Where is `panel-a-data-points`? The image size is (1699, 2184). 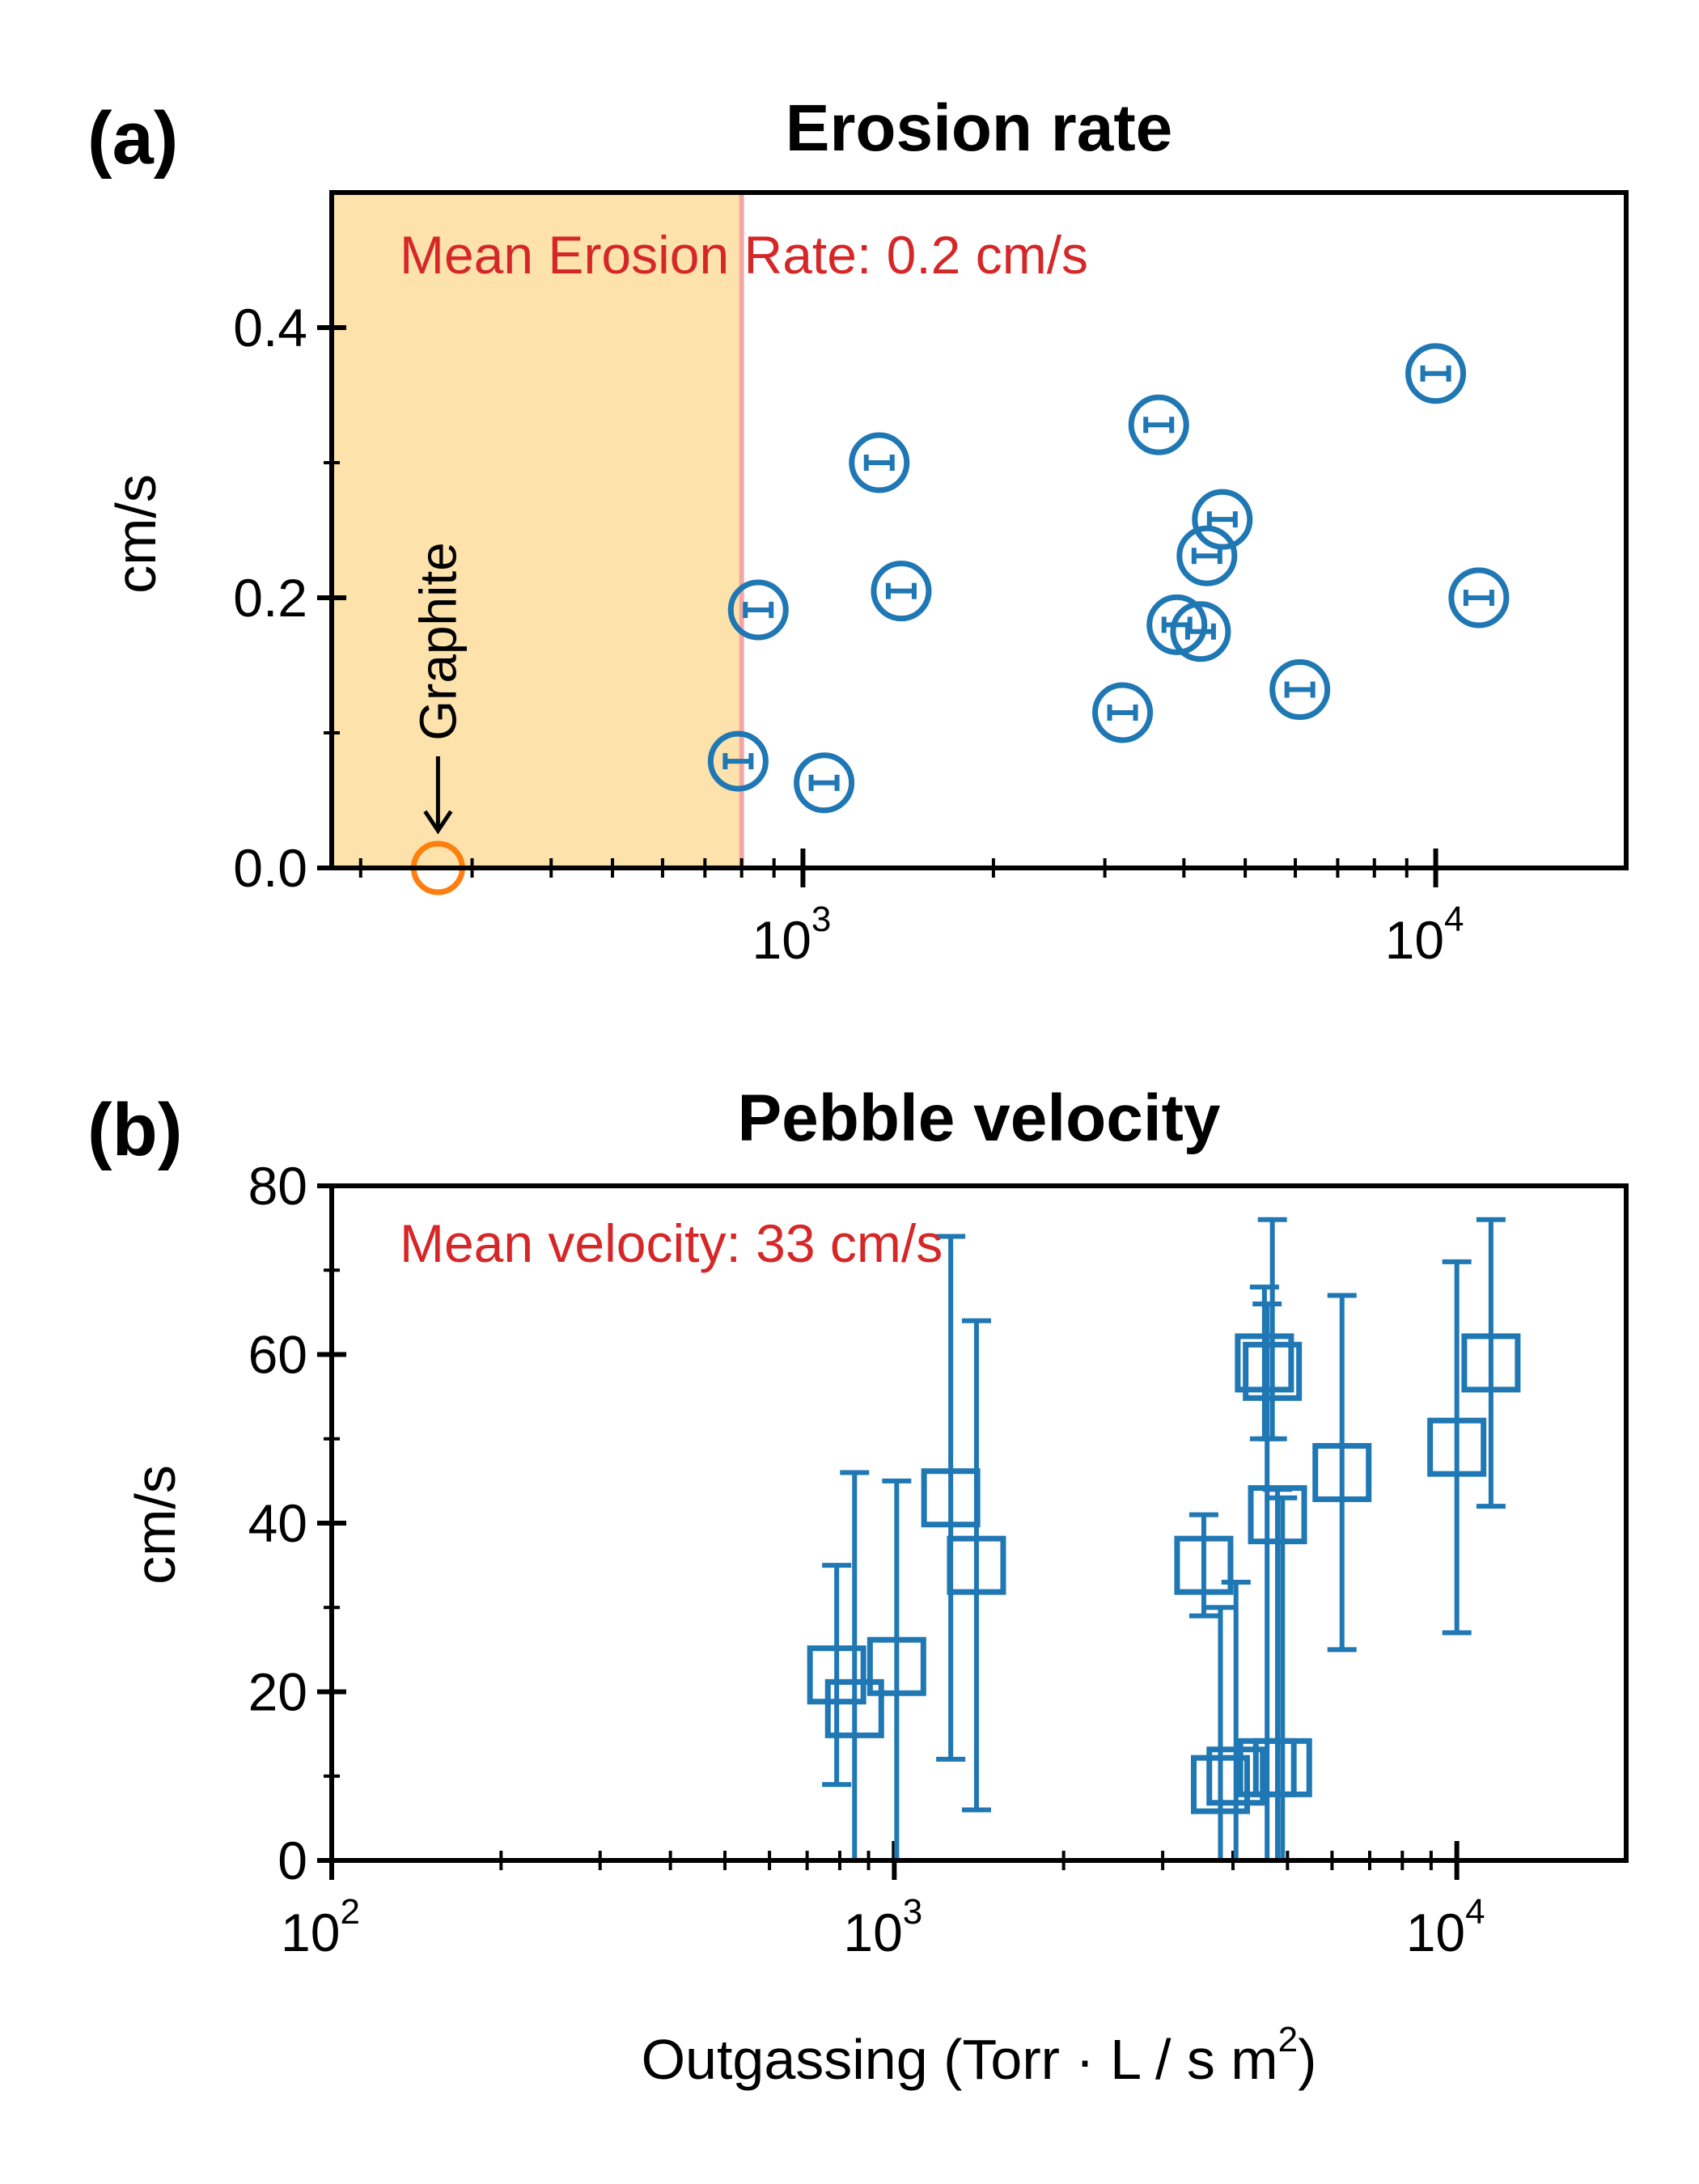 panel-a-data-points is located at coordinates (1108, 578).